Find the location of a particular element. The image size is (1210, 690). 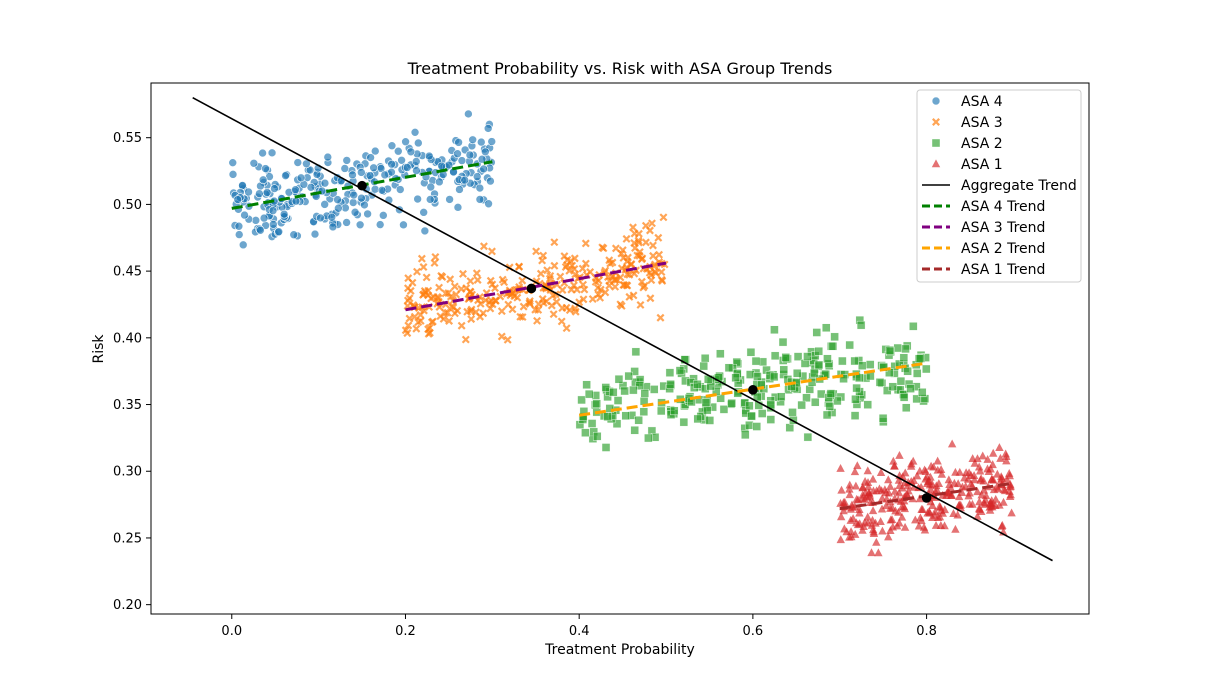

x-tick-label: 0.4 is located at coordinates (579, 631).